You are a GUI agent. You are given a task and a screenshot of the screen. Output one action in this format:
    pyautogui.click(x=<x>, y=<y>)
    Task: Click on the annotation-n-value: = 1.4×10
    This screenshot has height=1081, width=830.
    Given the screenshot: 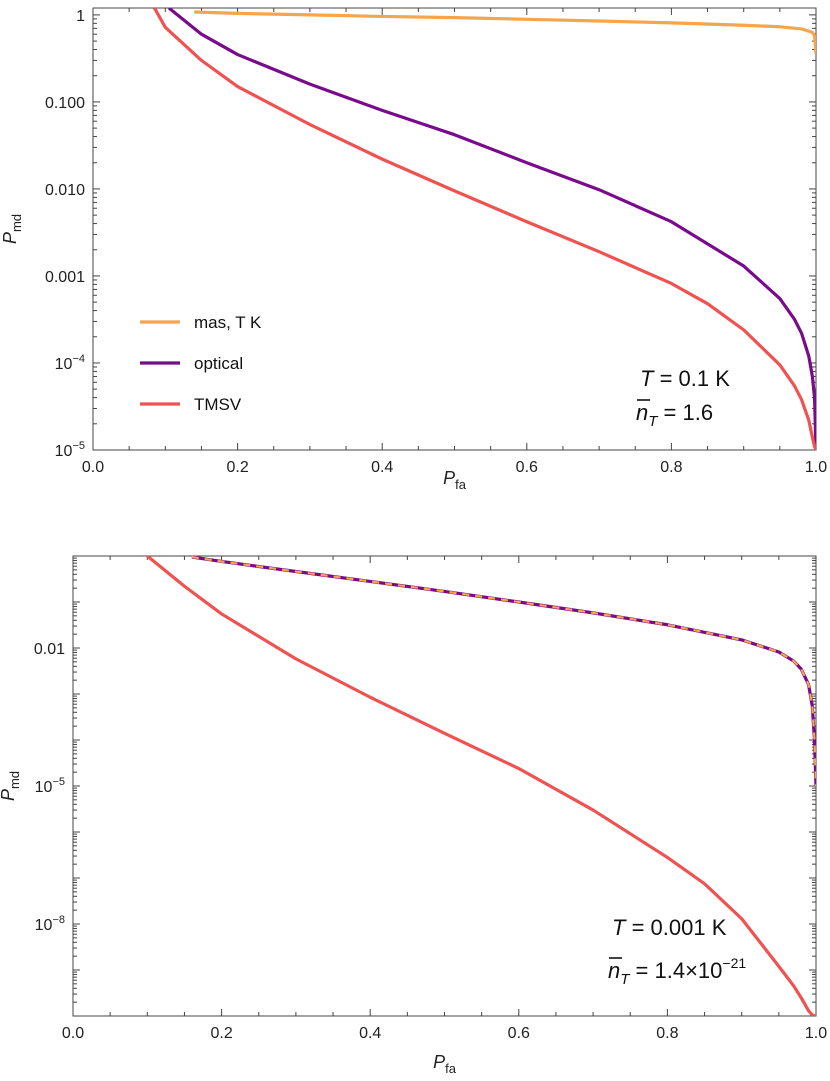 What is the action you would take?
    pyautogui.click(x=675, y=970)
    